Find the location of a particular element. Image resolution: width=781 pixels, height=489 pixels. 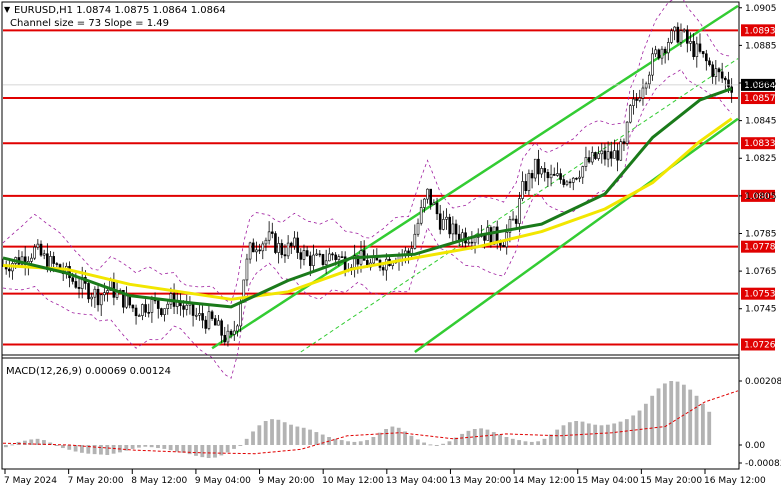

level-badge-label: 1.0833 is located at coordinates (760, 144).